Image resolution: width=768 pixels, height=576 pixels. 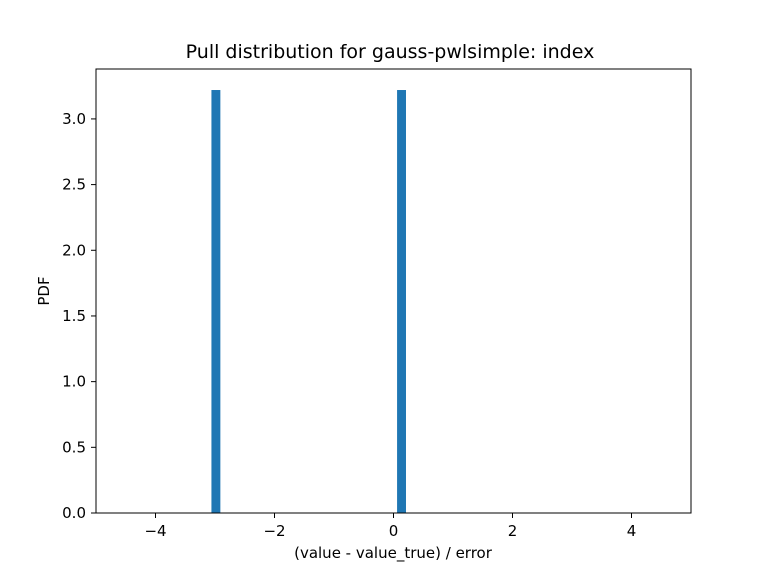 I want to click on x-tick-label: −2, so click(x=274, y=531).